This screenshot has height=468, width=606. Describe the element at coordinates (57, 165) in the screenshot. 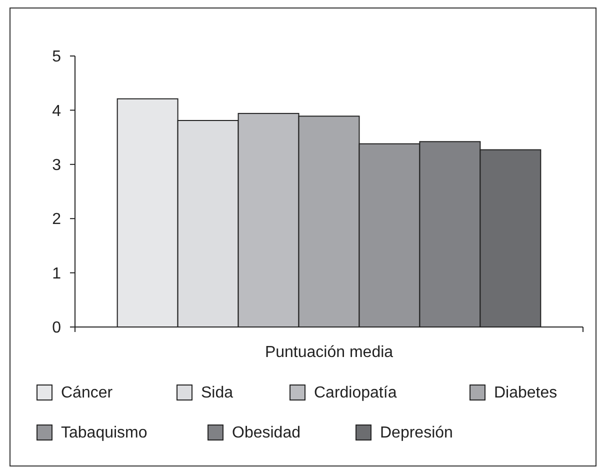

I see `y-tick-label: 3` at that location.